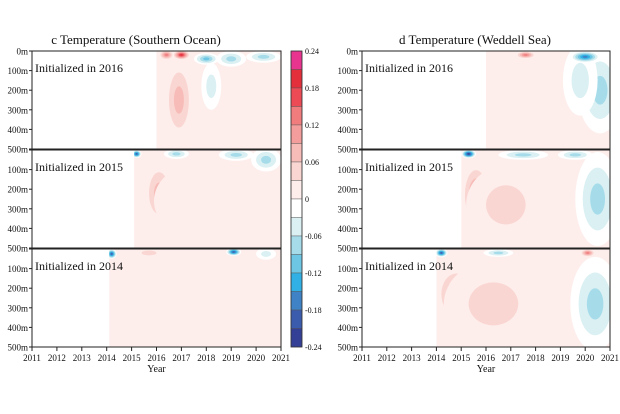 This screenshot has width=620, height=414. Describe the element at coordinates (536, 358) in the screenshot. I see `year-tick-label: 2018` at that location.